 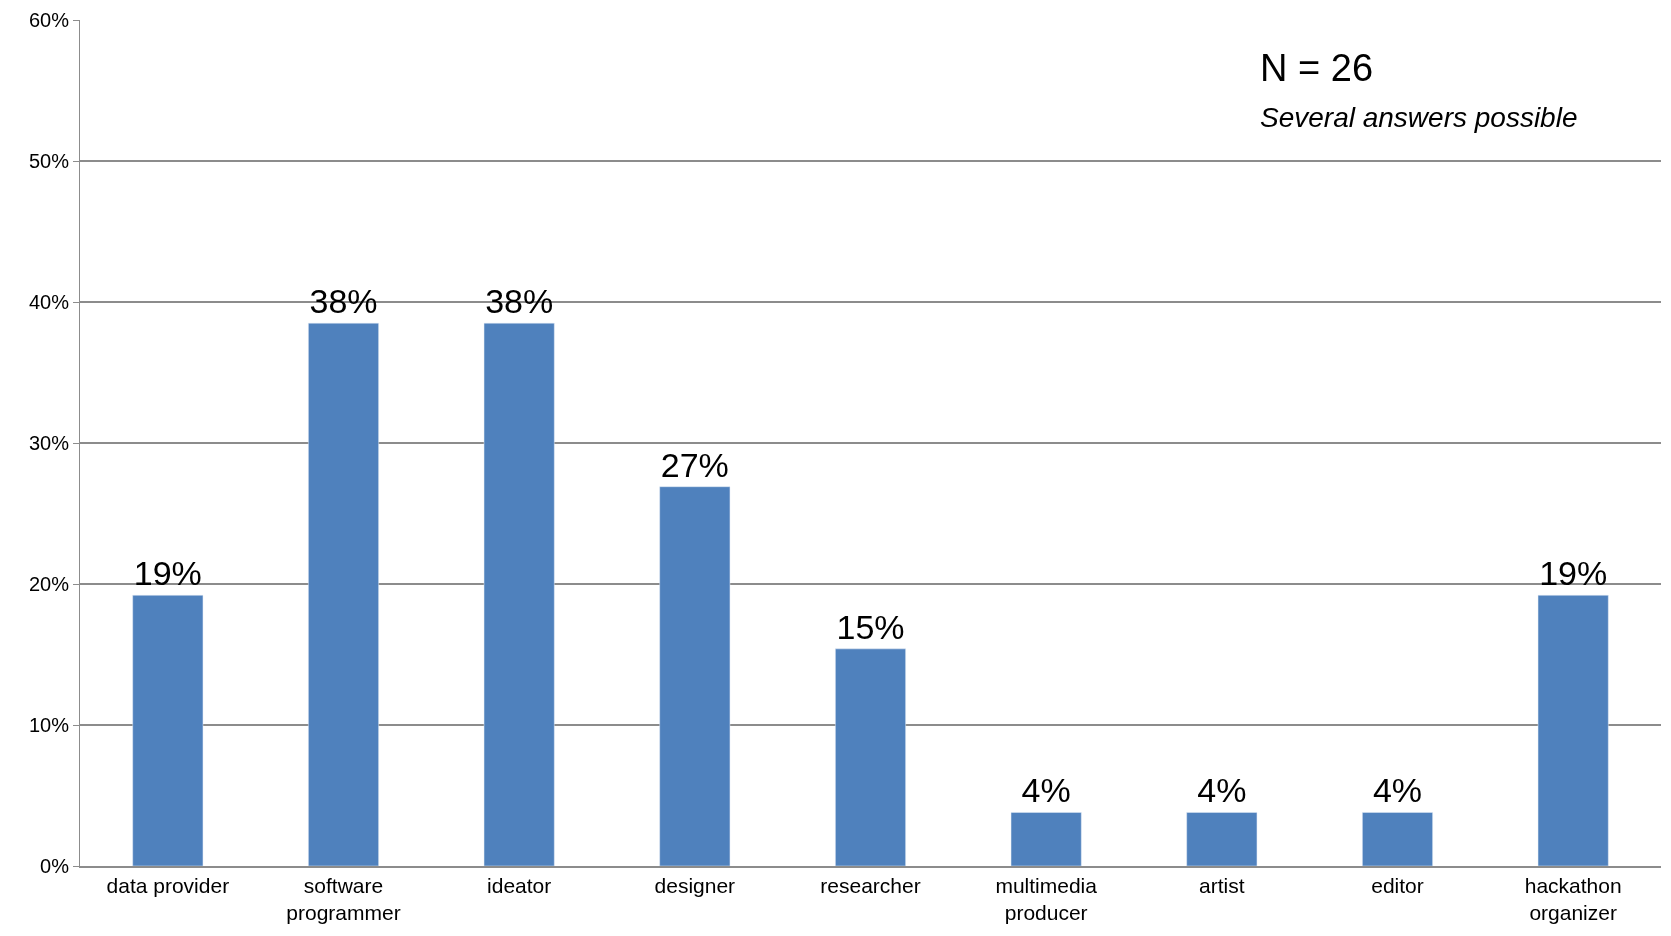 What do you see at coordinates (49, 725) in the screenshot?
I see `y-tick-label: 10%` at bounding box center [49, 725].